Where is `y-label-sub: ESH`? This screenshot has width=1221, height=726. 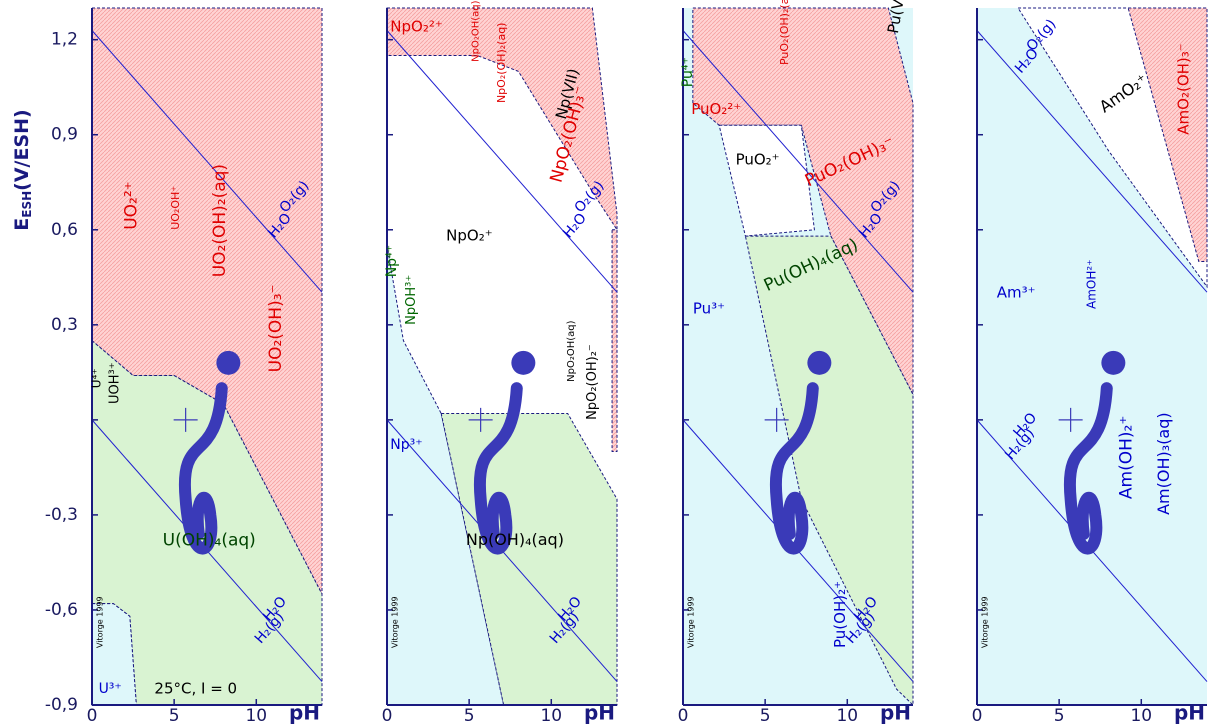 y-label-sub: ESH is located at coordinates (27, 204).